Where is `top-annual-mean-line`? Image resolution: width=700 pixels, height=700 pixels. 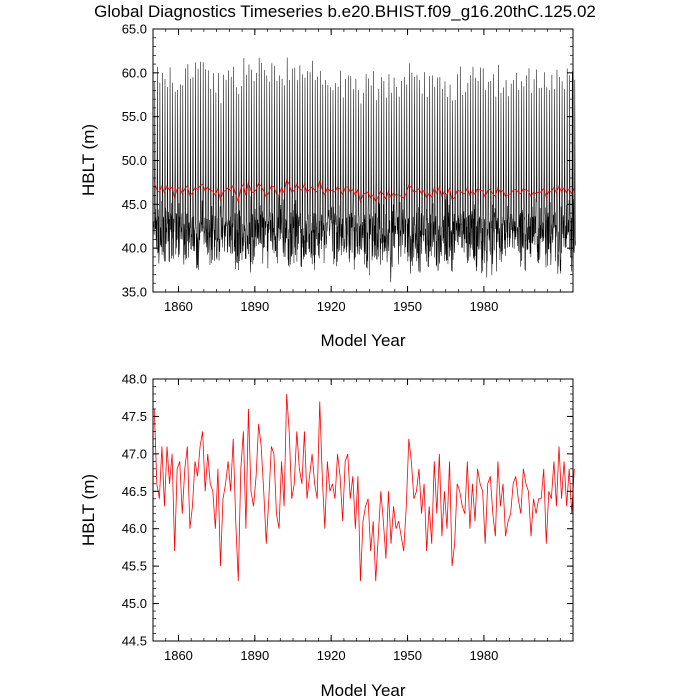 top-annual-mean-line is located at coordinates (364, 191).